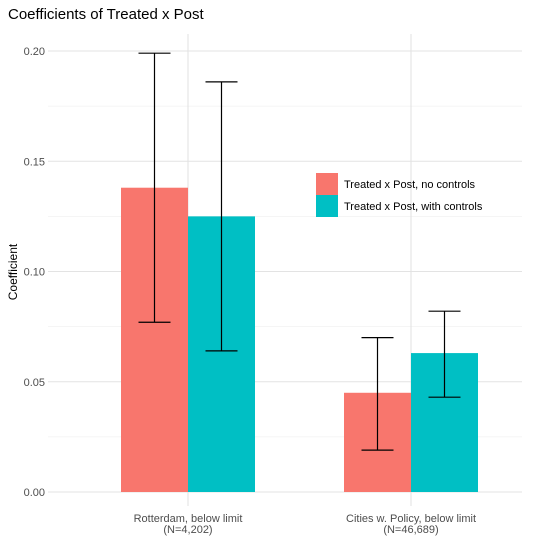 The image size is (539, 543). Describe the element at coordinates (410, 530) in the screenshot. I see `category-sublabel: (N=46,689)` at that location.